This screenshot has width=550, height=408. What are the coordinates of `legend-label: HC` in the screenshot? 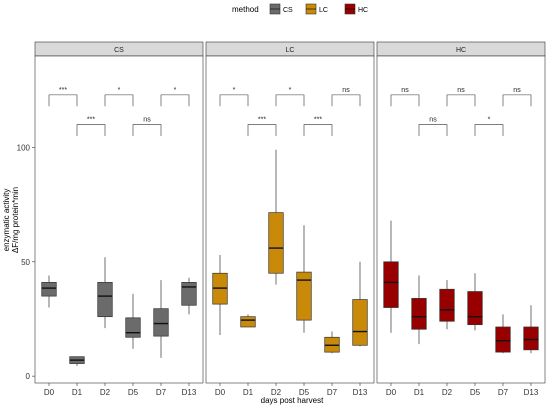 It's located at (363, 10).